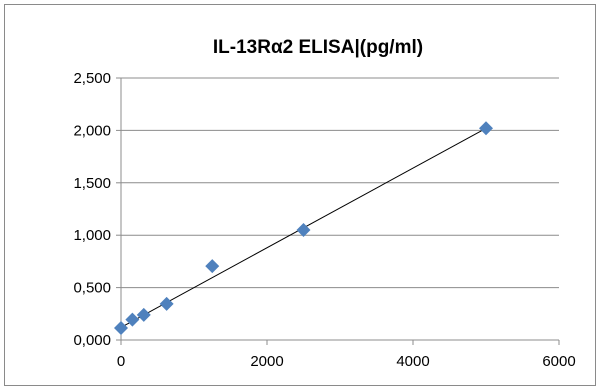 The image size is (602, 390). I want to click on x-tick-labels: 0 2000 4000 6000, so click(346, 361).